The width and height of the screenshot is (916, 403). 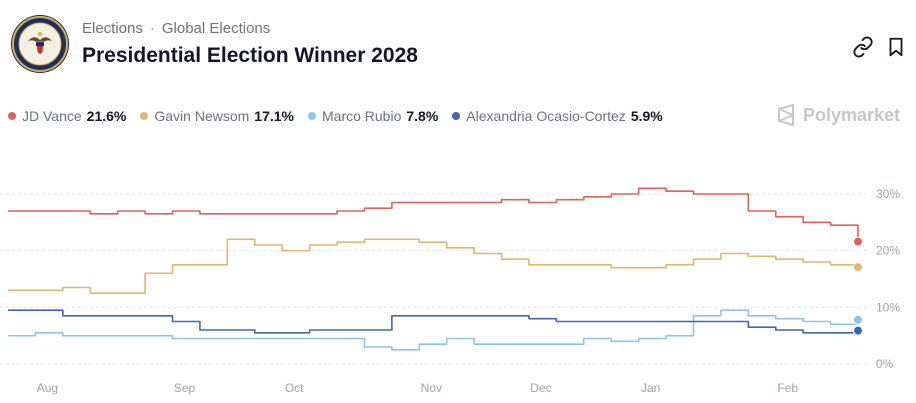 What do you see at coordinates (185, 388) in the screenshot?
I see `x-tick-label: Sep` at bounding box center [185, 388].